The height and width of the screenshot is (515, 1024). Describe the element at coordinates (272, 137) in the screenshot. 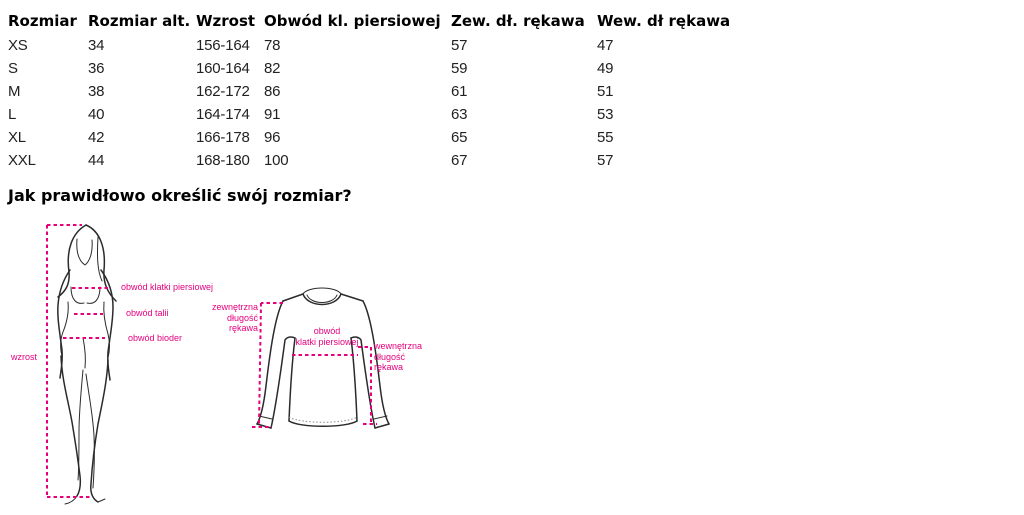

I see `chest-value: 96` at that location.